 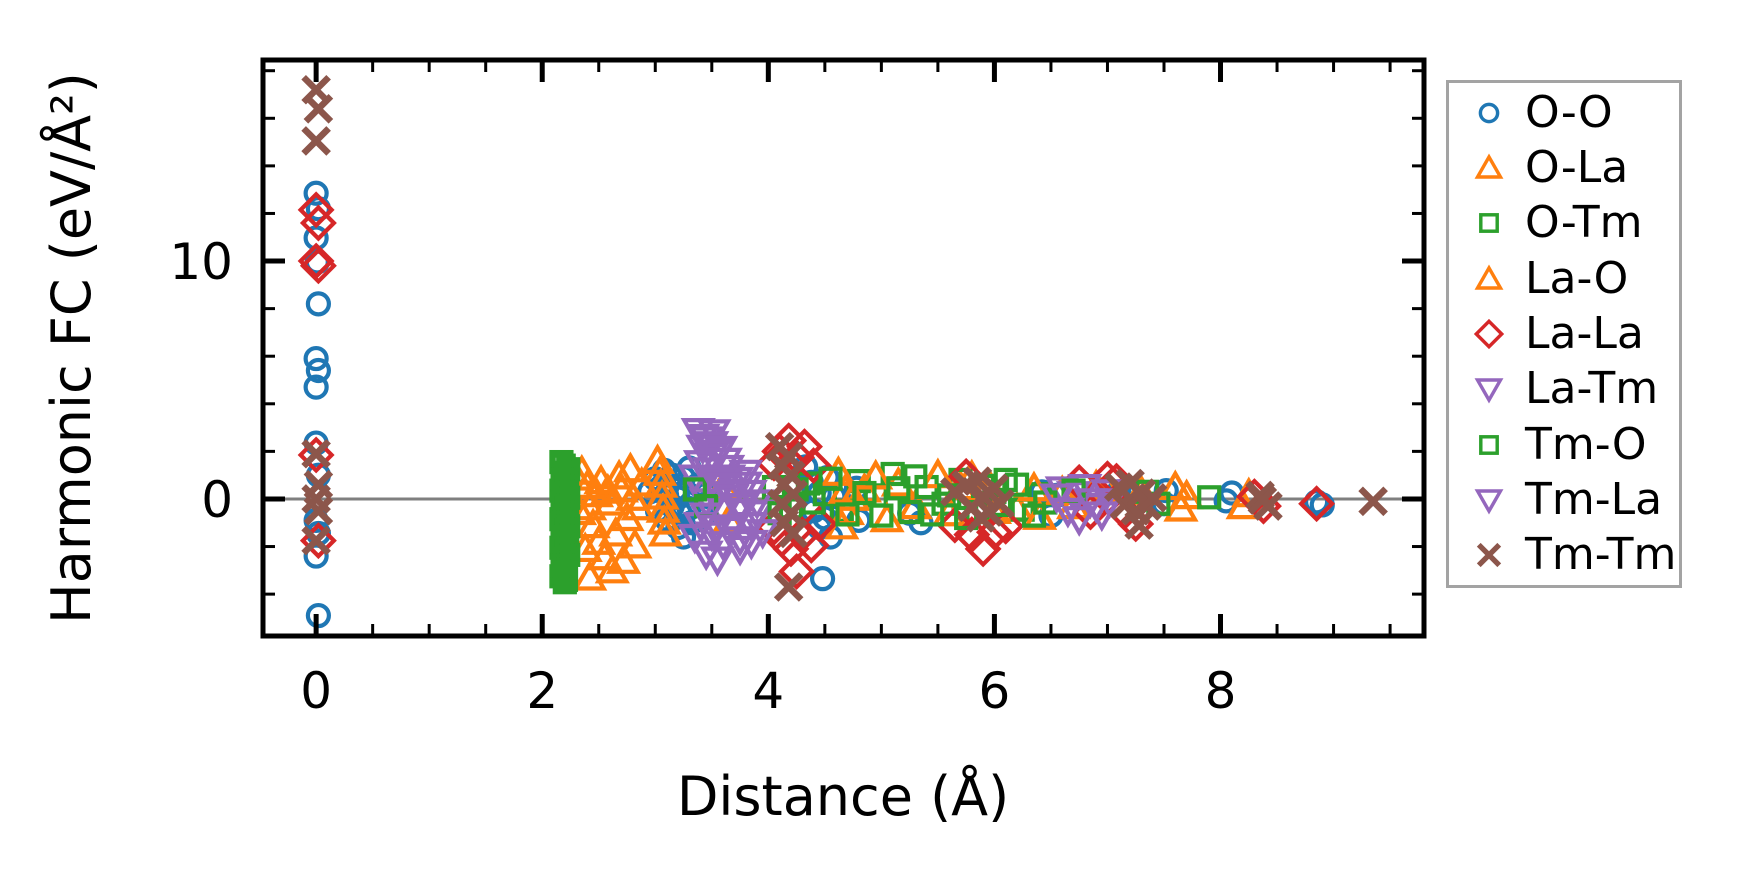 What do you see at coordinates (1489, 223) in the screenshot?
I see `square-marker-icon` at bounding box center [1489, 223].